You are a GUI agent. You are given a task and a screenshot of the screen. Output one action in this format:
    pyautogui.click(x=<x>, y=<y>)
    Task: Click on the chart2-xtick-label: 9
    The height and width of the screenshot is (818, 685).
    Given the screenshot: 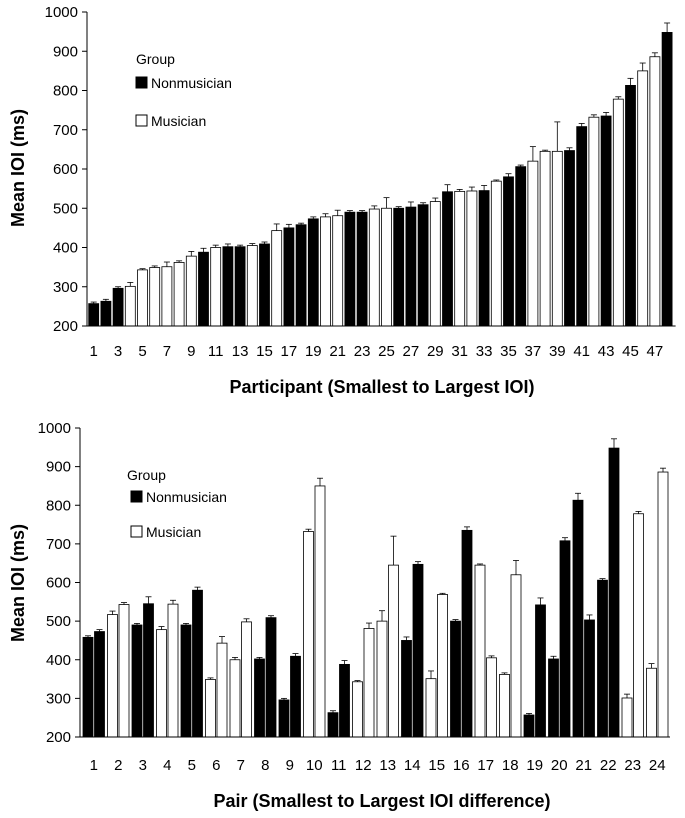 What is the action you would take?
    pyautogui.click(x=290, y=765)
    